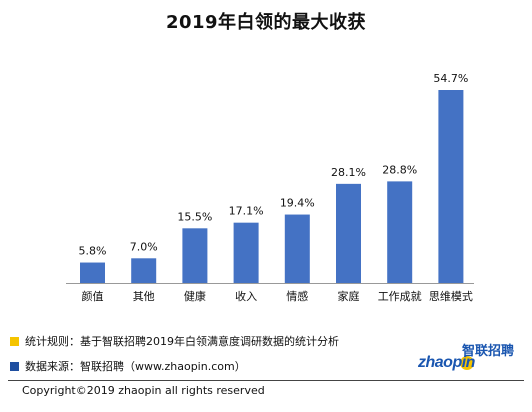 The image size is (532, 412). Describe the element at coordinates (195, 296) in the screenshot. I see `category-label-2: 健康` at that location.